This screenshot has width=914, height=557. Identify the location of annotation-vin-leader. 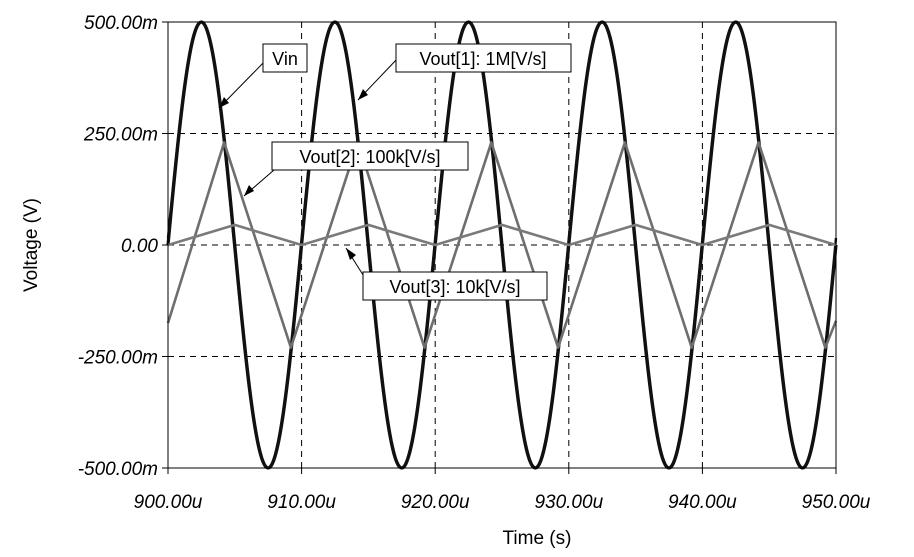
(243, 83).